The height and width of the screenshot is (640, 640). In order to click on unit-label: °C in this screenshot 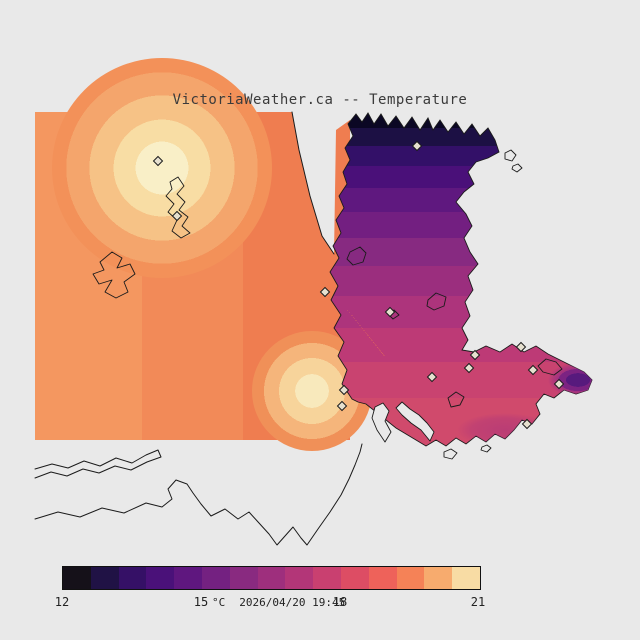, I will do `click(219, 602)`.